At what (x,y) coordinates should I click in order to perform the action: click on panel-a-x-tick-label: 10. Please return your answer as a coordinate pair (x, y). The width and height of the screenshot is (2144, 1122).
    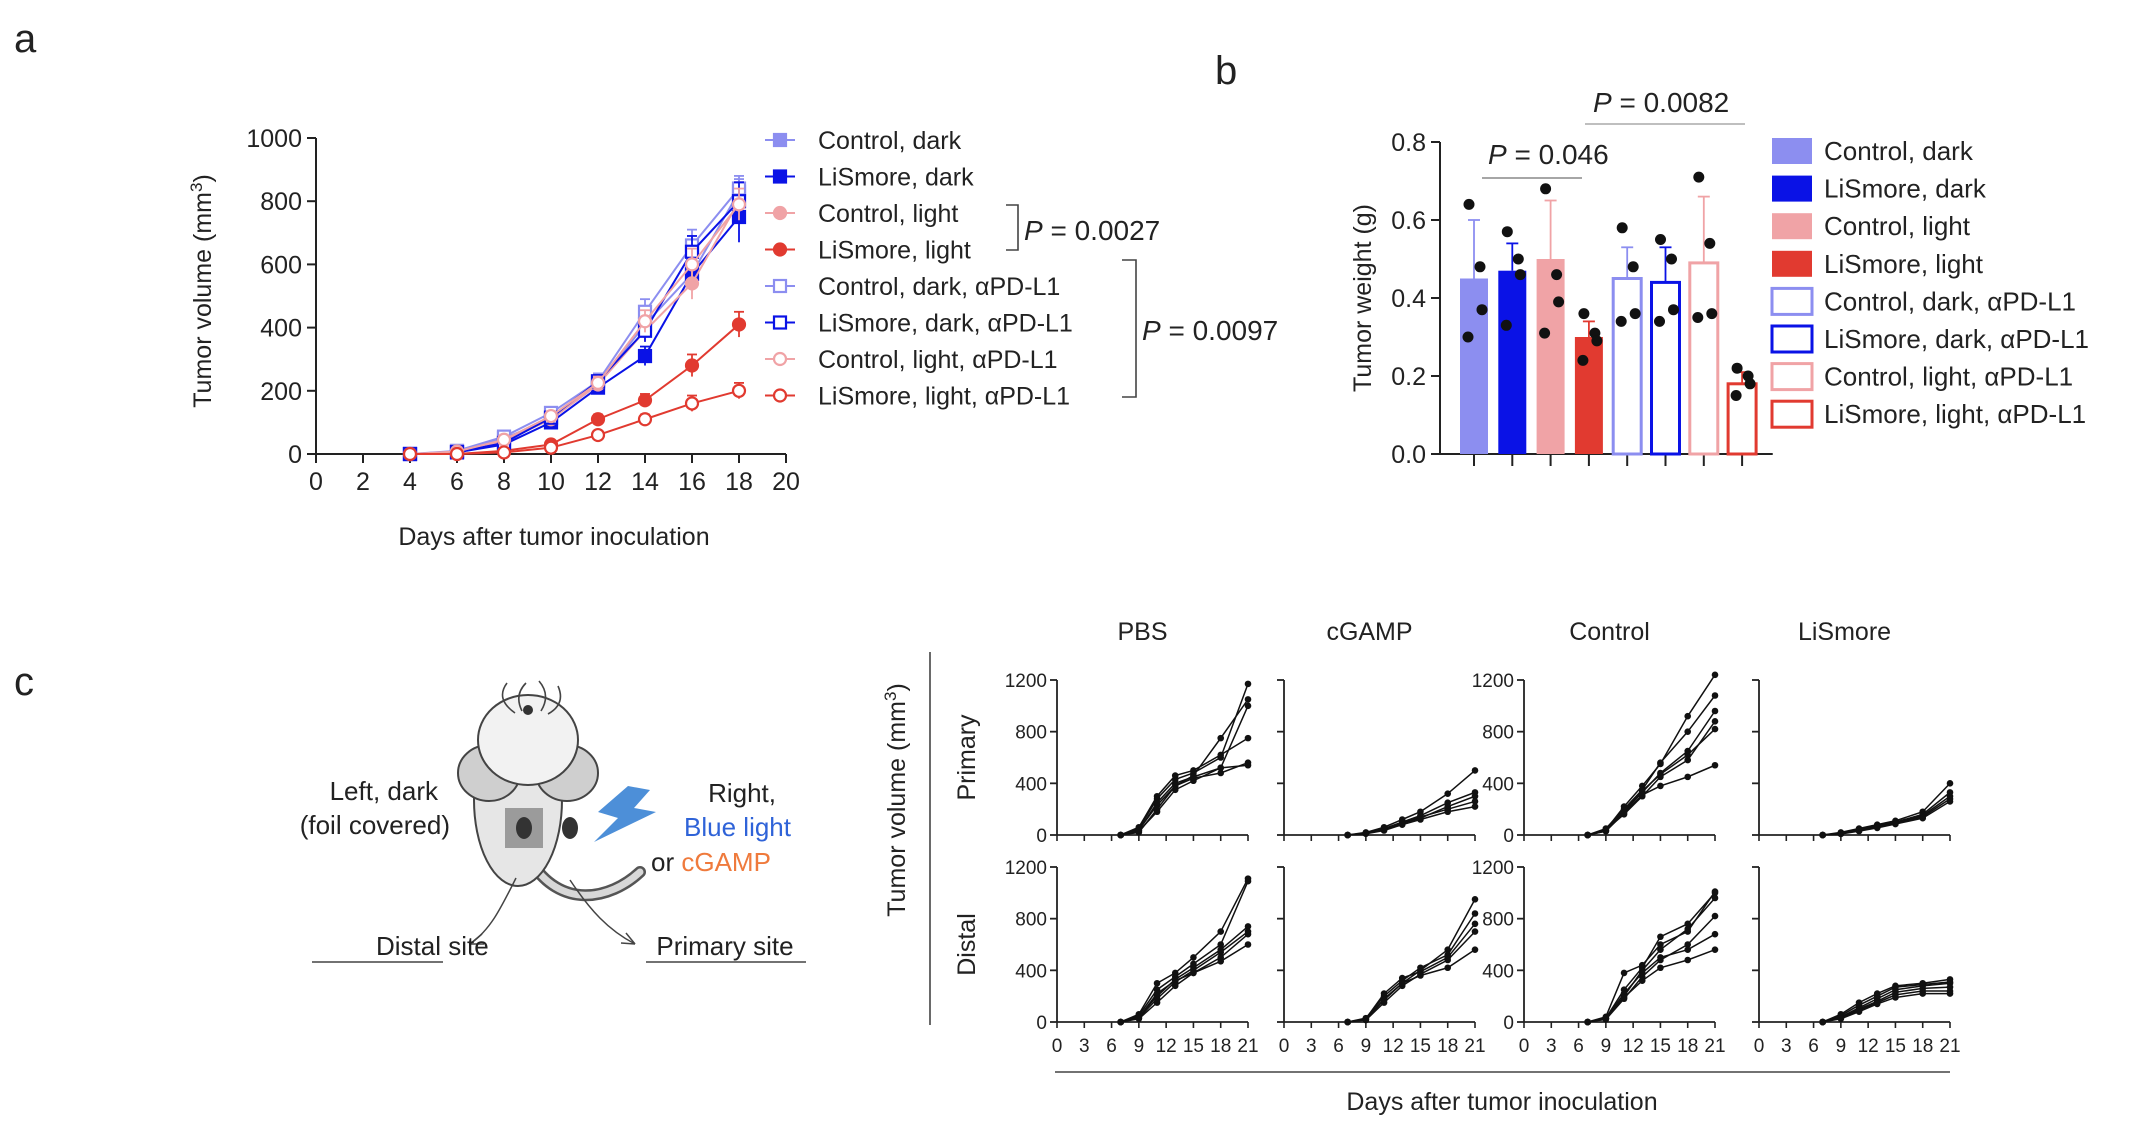
    Looking at the image, I should click on (551, 482).